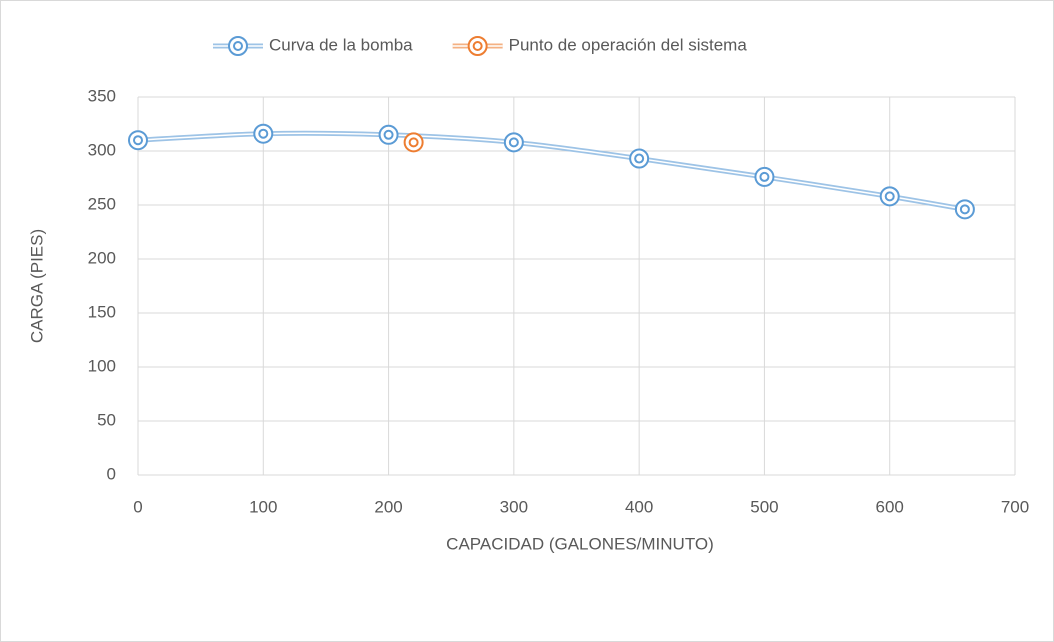 The width and height of the screenshot is (1054, 642). Describe the element at coordinates (514, 506) in the screenshot. I see `x-tick-label: 300` at that location.